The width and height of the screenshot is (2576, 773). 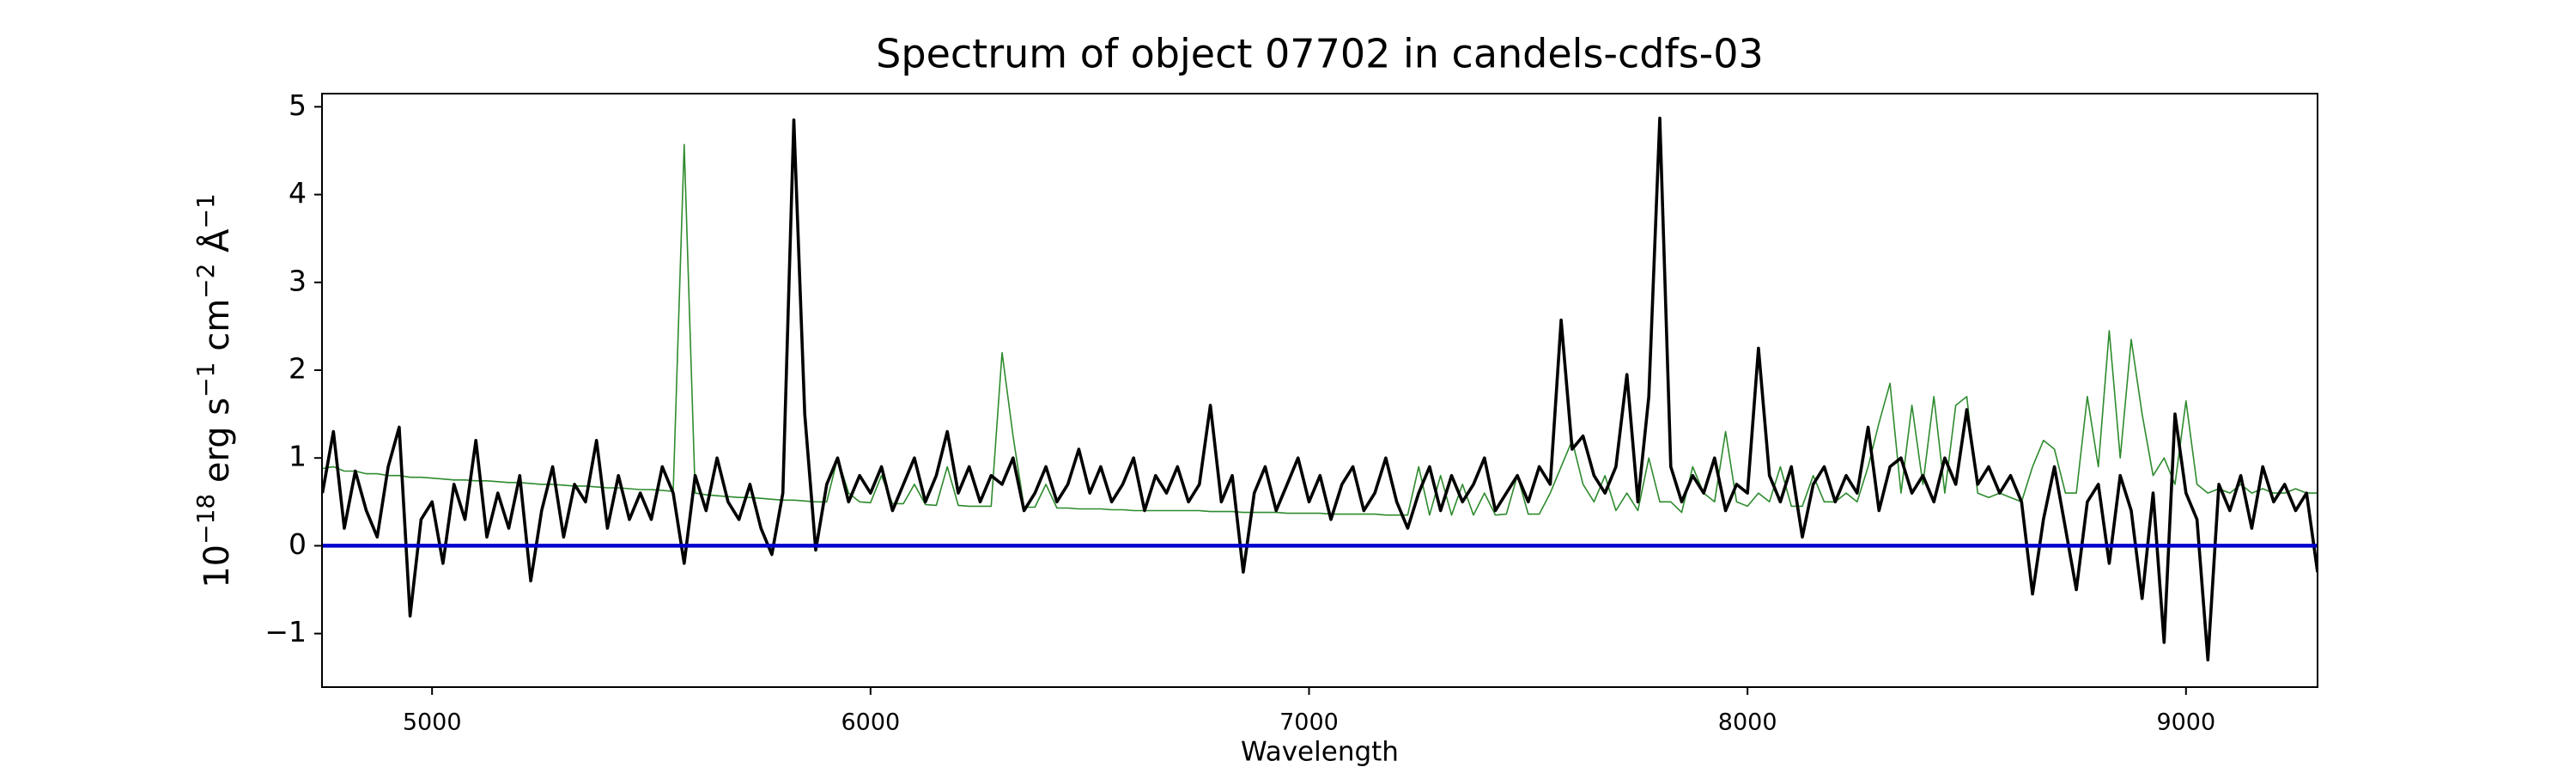 What do you see at coordinates (298, 544) in the screenshot?
I see `y-tick-label: 0` at bounding box center [298, 544].